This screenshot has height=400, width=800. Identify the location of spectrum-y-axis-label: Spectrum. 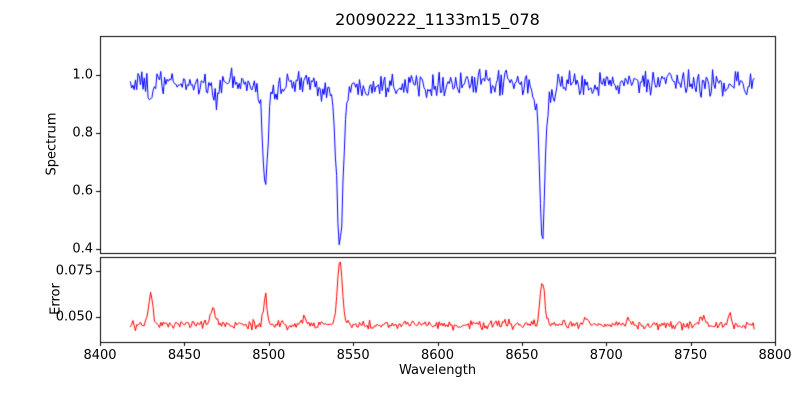
(52, 144).